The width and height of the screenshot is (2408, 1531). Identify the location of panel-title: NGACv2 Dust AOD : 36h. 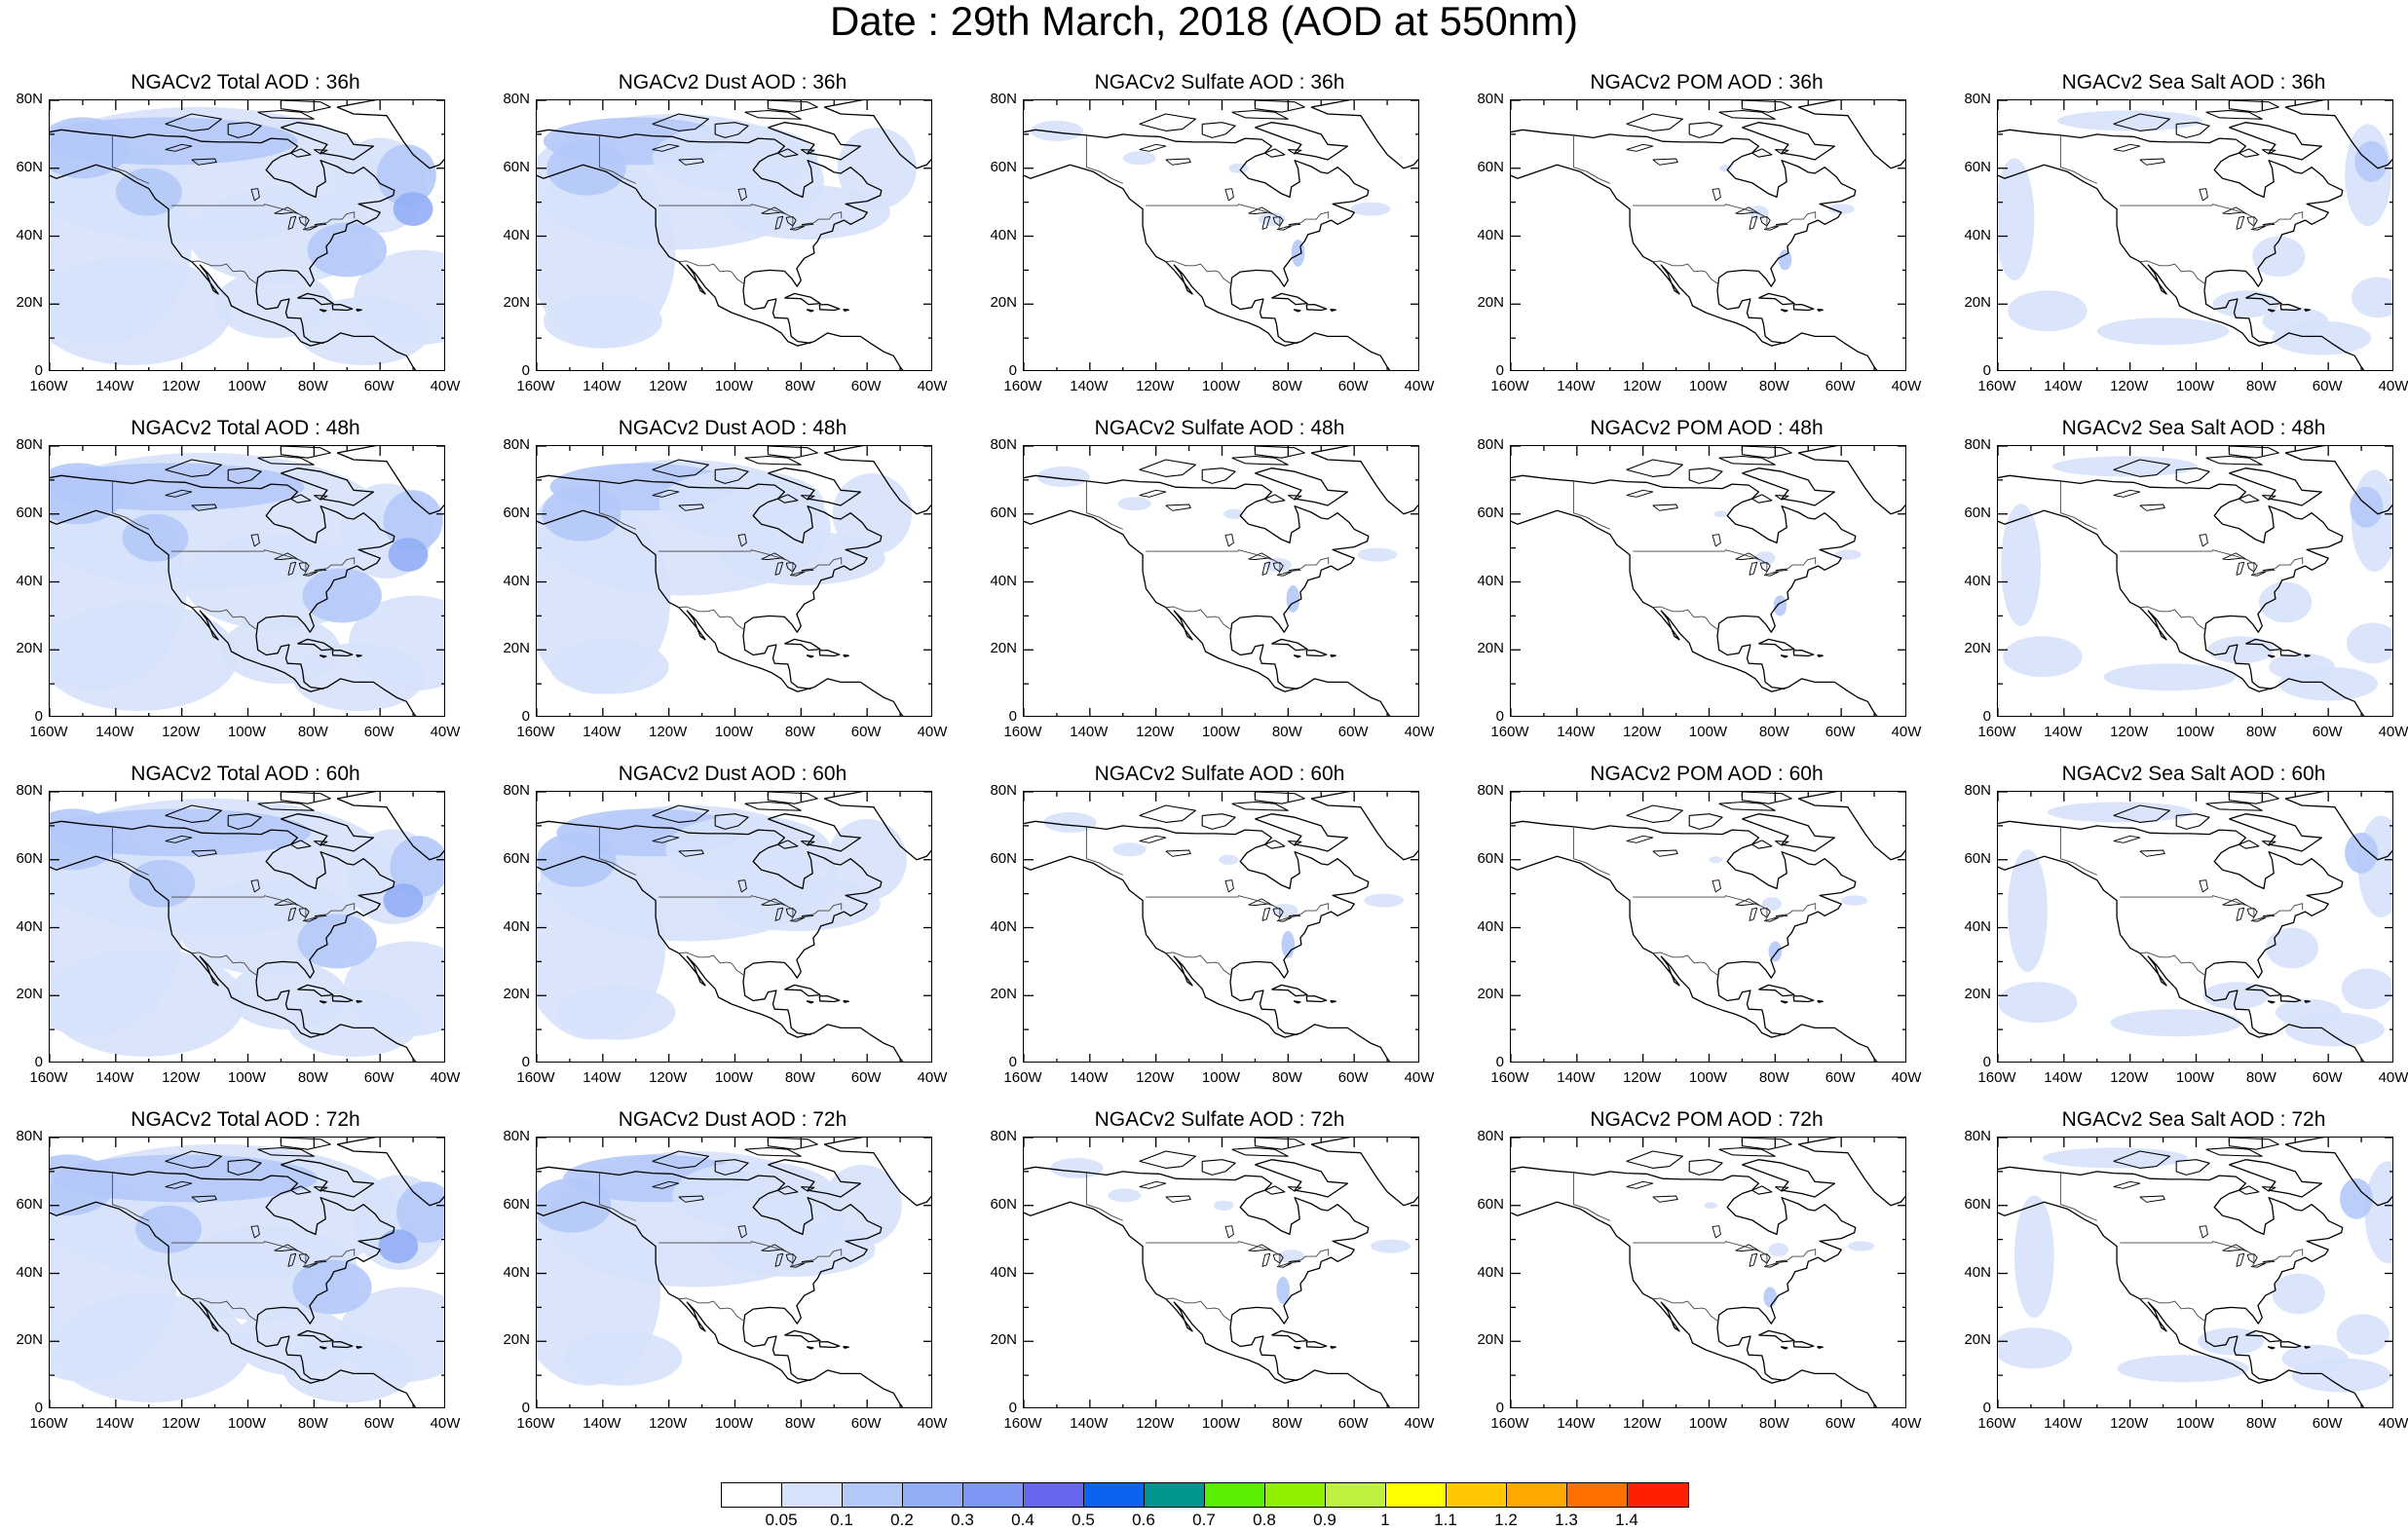
(732, 82).